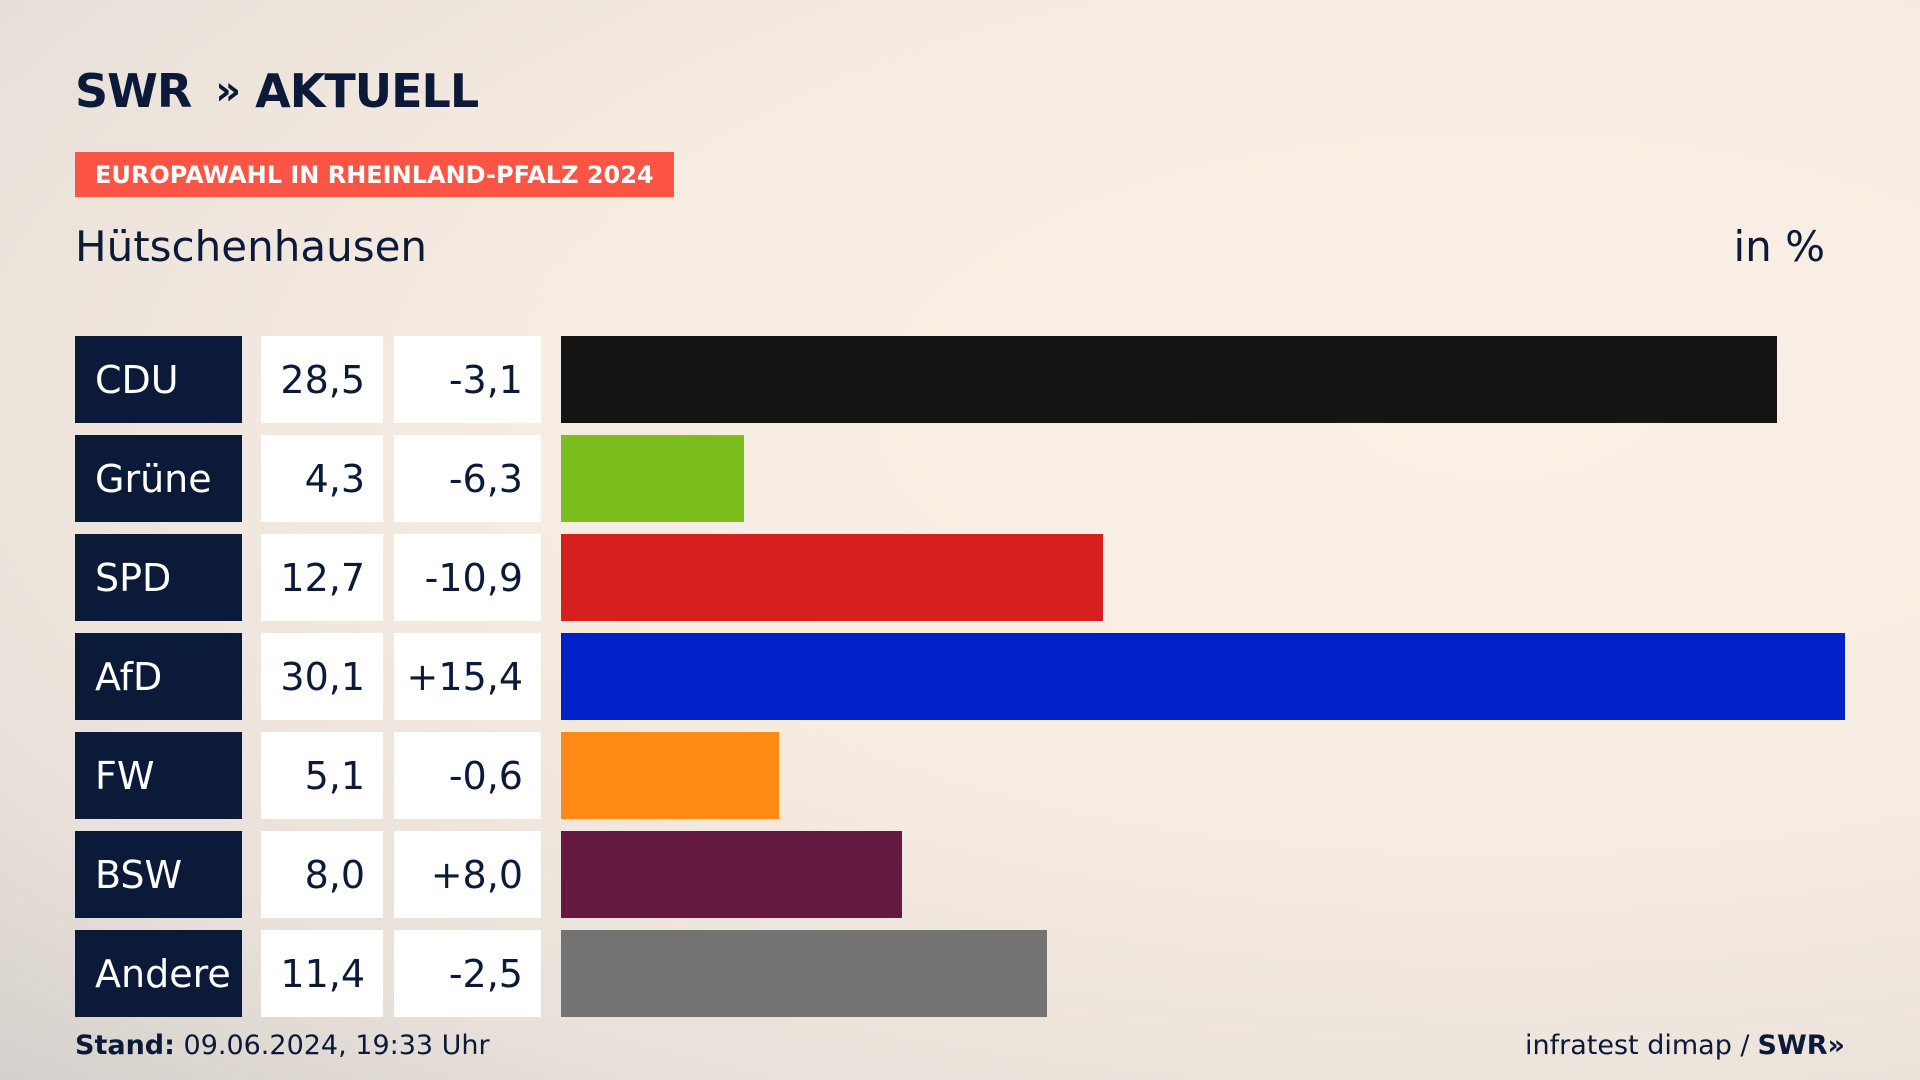  I want to click on party-label: BSW, so click(158, 874).